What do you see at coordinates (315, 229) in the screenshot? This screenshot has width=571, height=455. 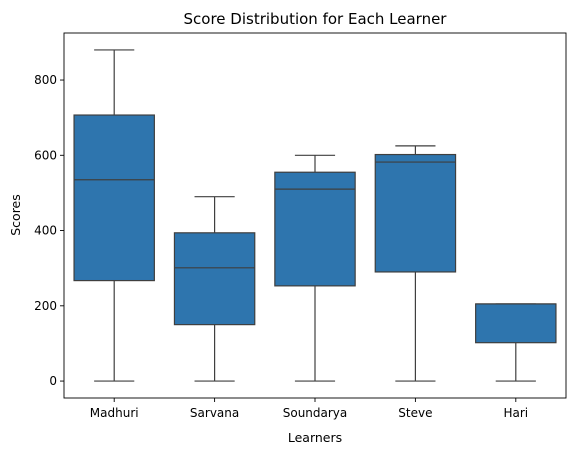 I see `box-soundarya` at bounding box center [315, 229].